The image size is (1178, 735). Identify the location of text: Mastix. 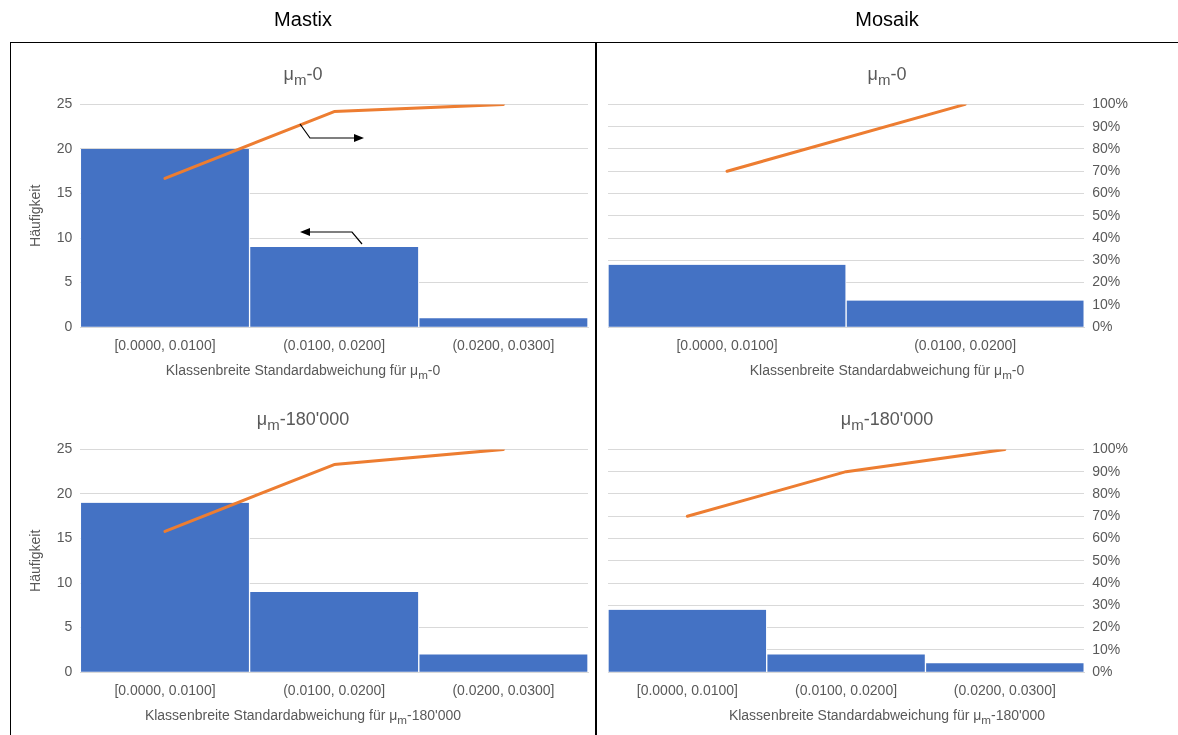
(303, 19).